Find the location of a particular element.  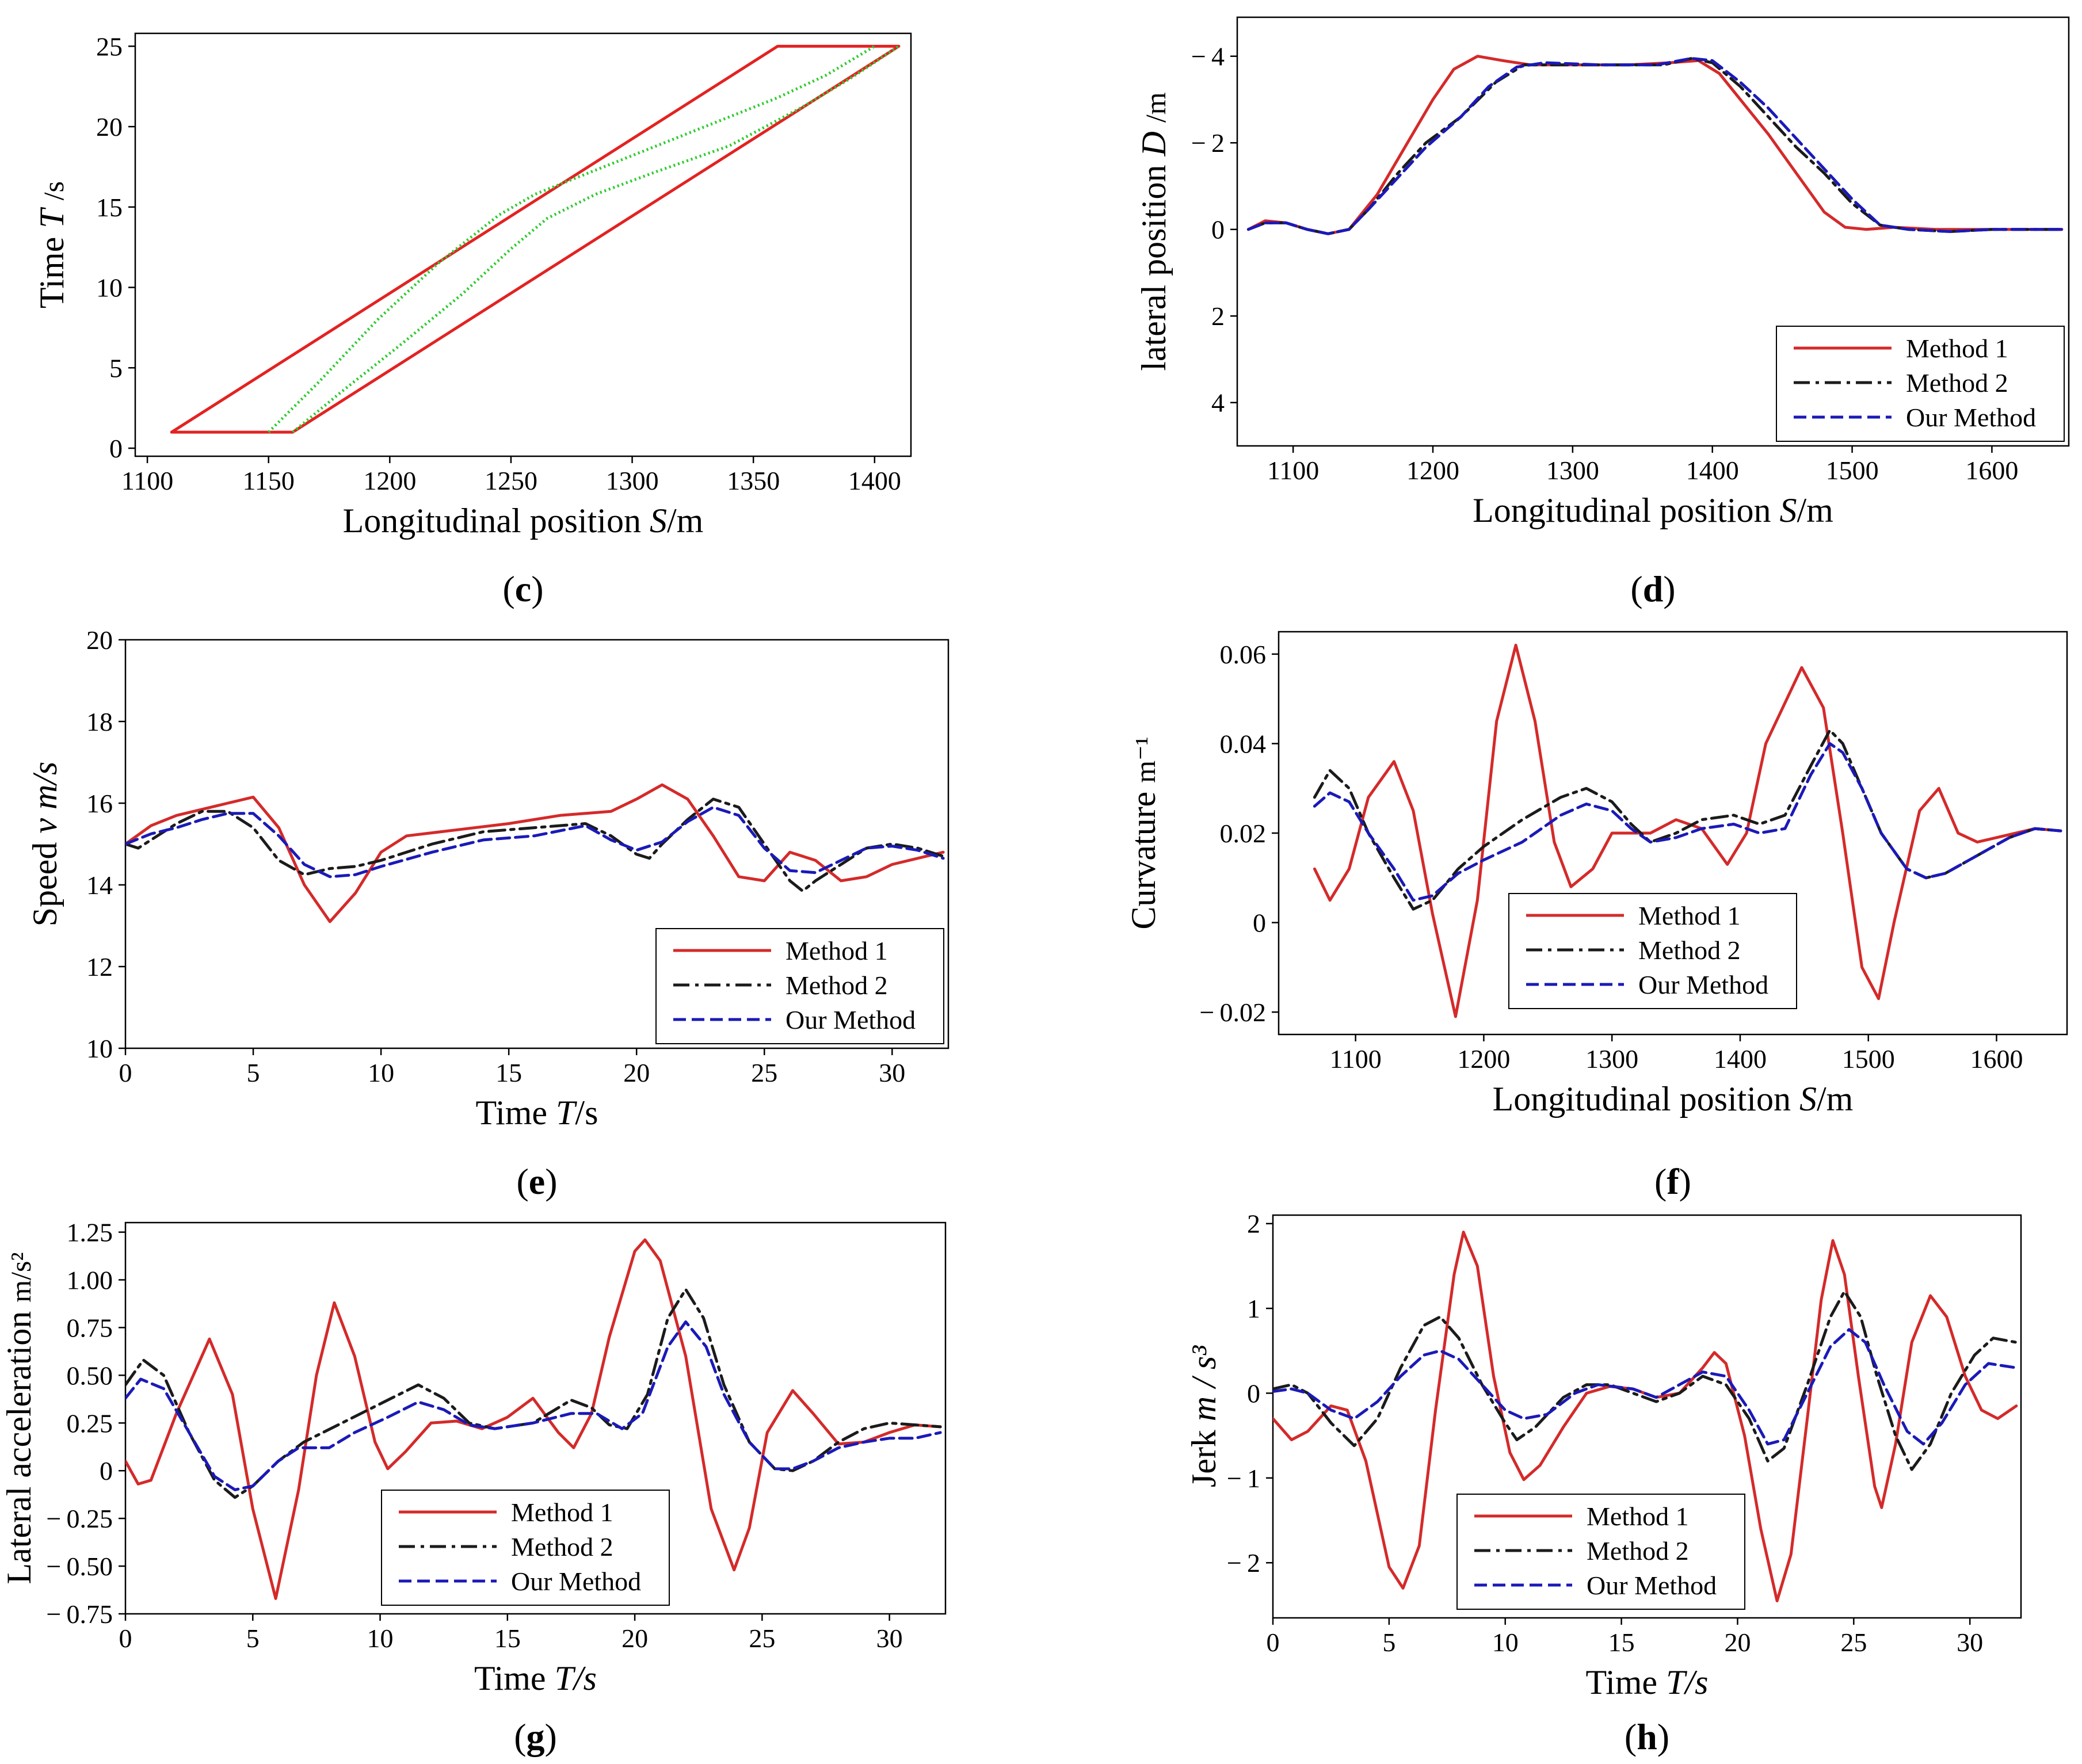

x-axis-label-var: T is located at coordinates (567, 1113).